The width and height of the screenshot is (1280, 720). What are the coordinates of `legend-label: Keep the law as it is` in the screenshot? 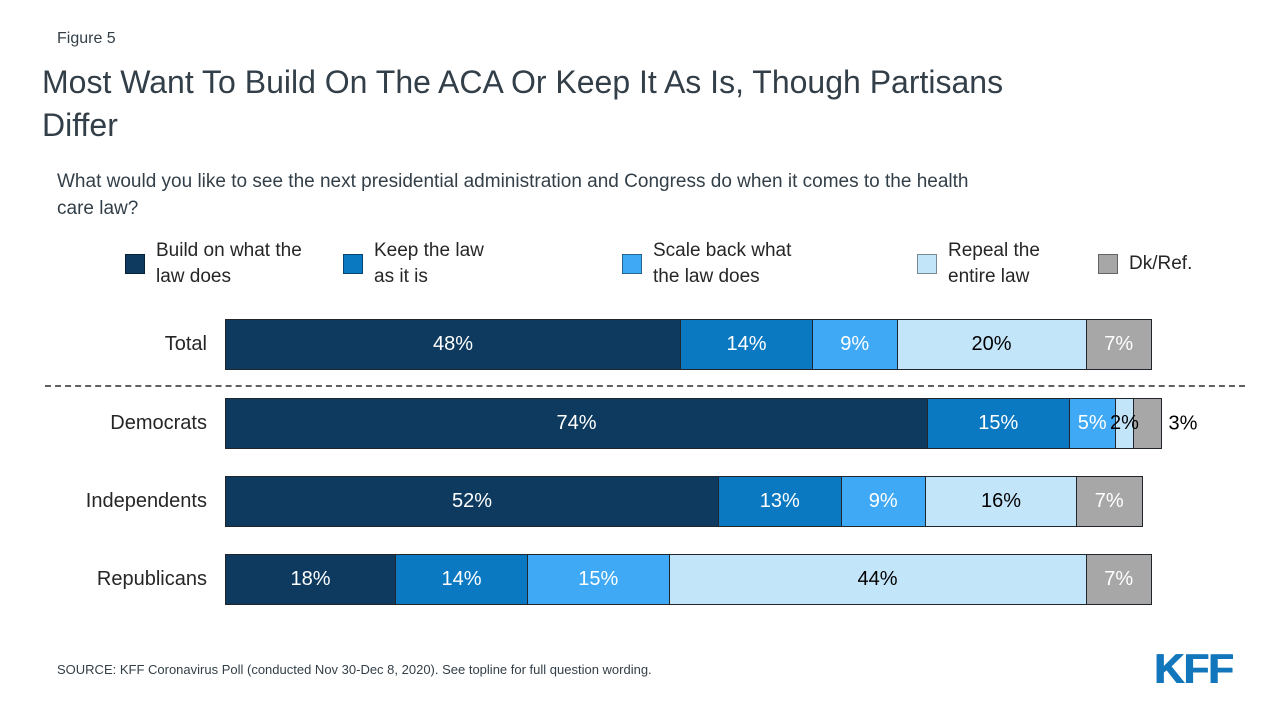 It's located at (429, 263).